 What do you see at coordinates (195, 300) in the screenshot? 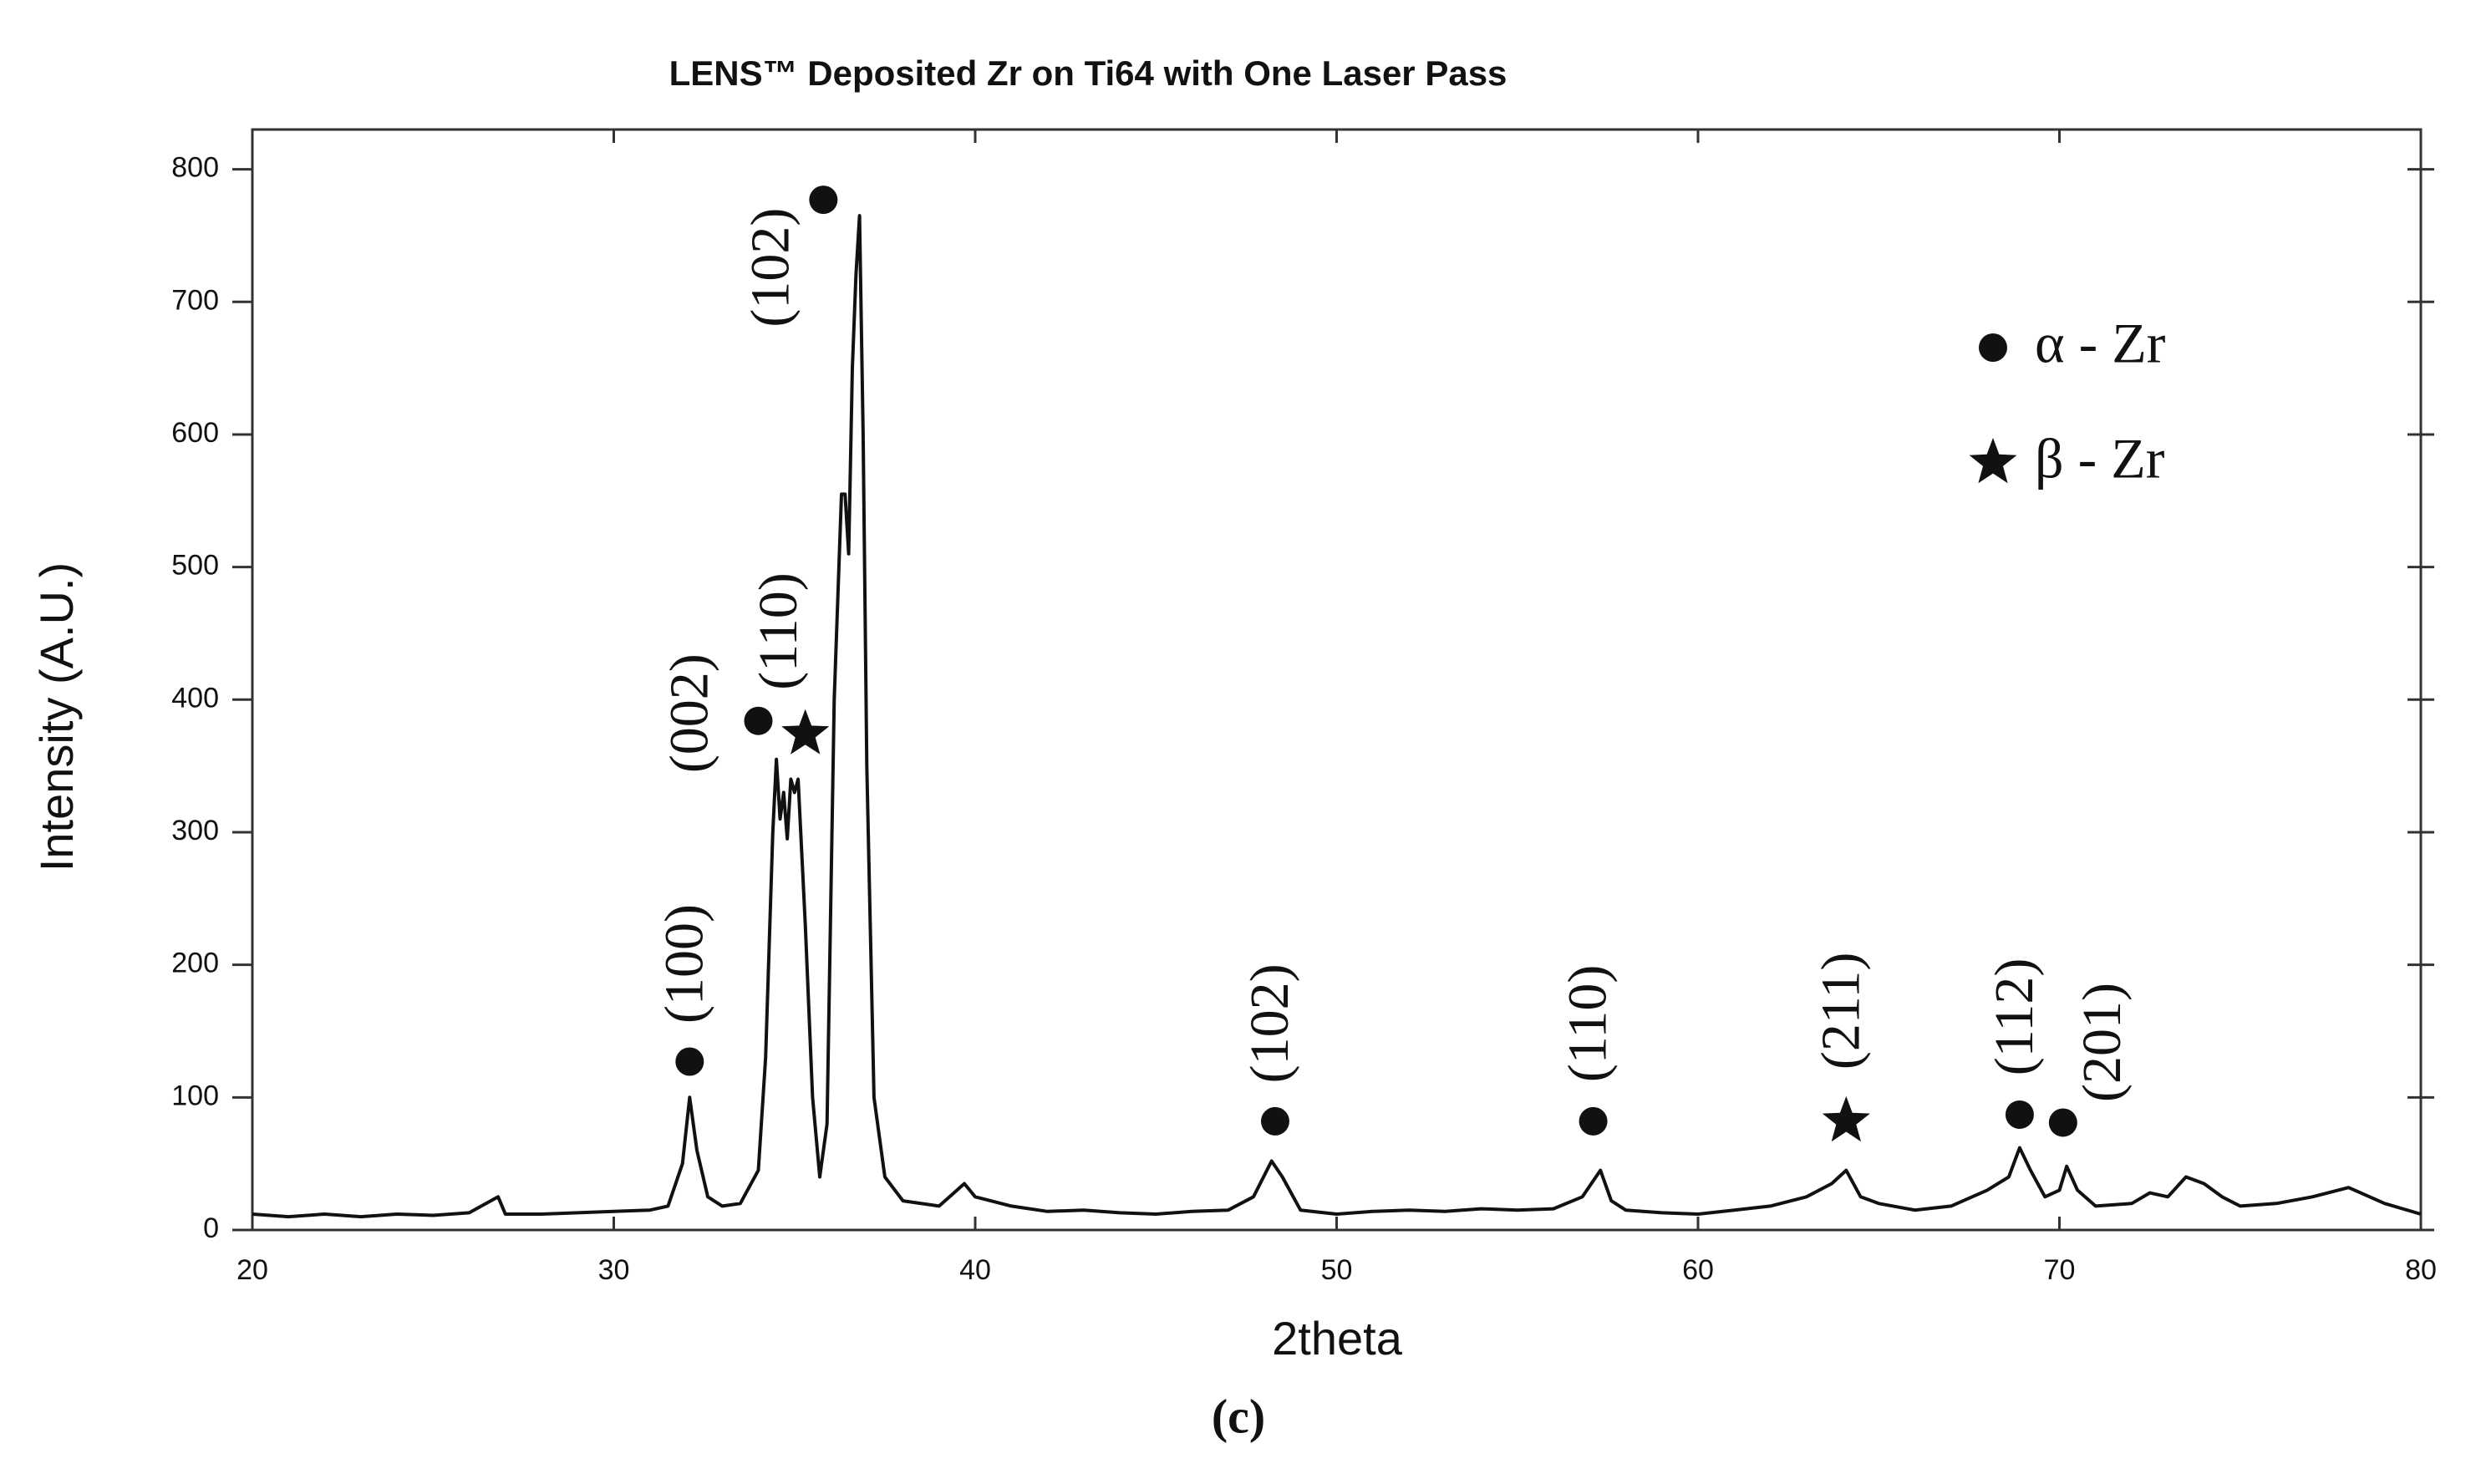
I see `y-tick-label: 700` at bounding box center [195, 300].